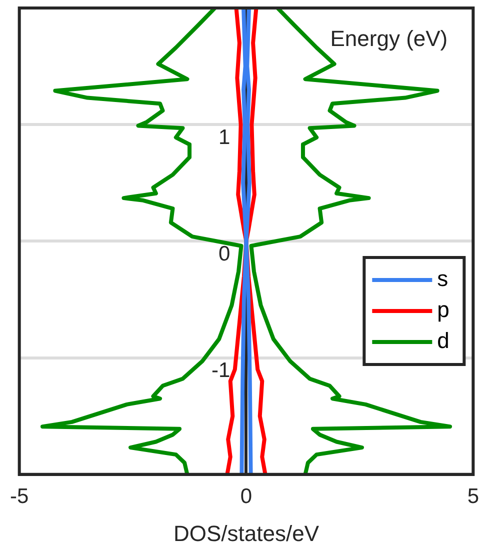  I want to click on x-tick-label: 5, so click(473, 496).